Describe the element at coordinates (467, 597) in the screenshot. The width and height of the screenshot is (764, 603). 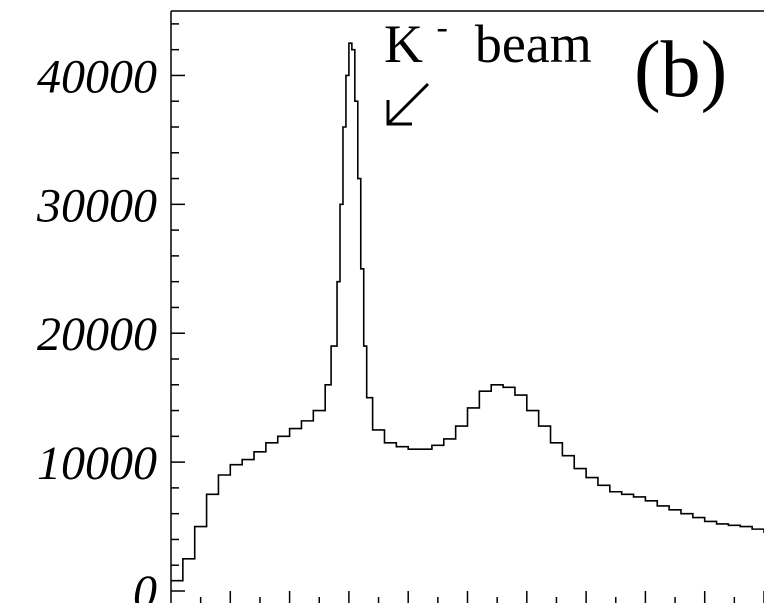
I see `x-axis-ticks` at that location.